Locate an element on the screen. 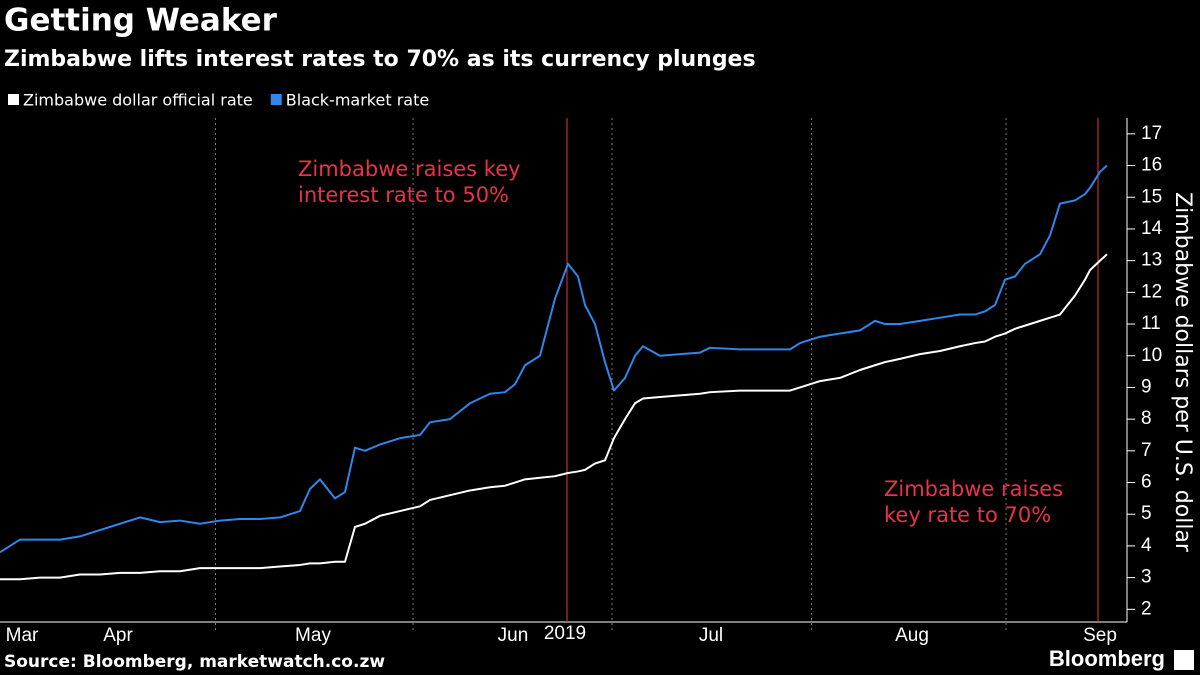 The height and width of the screenshot is (675, 1200). y-tick-label: 3 is located at coordinates (1146, 577).